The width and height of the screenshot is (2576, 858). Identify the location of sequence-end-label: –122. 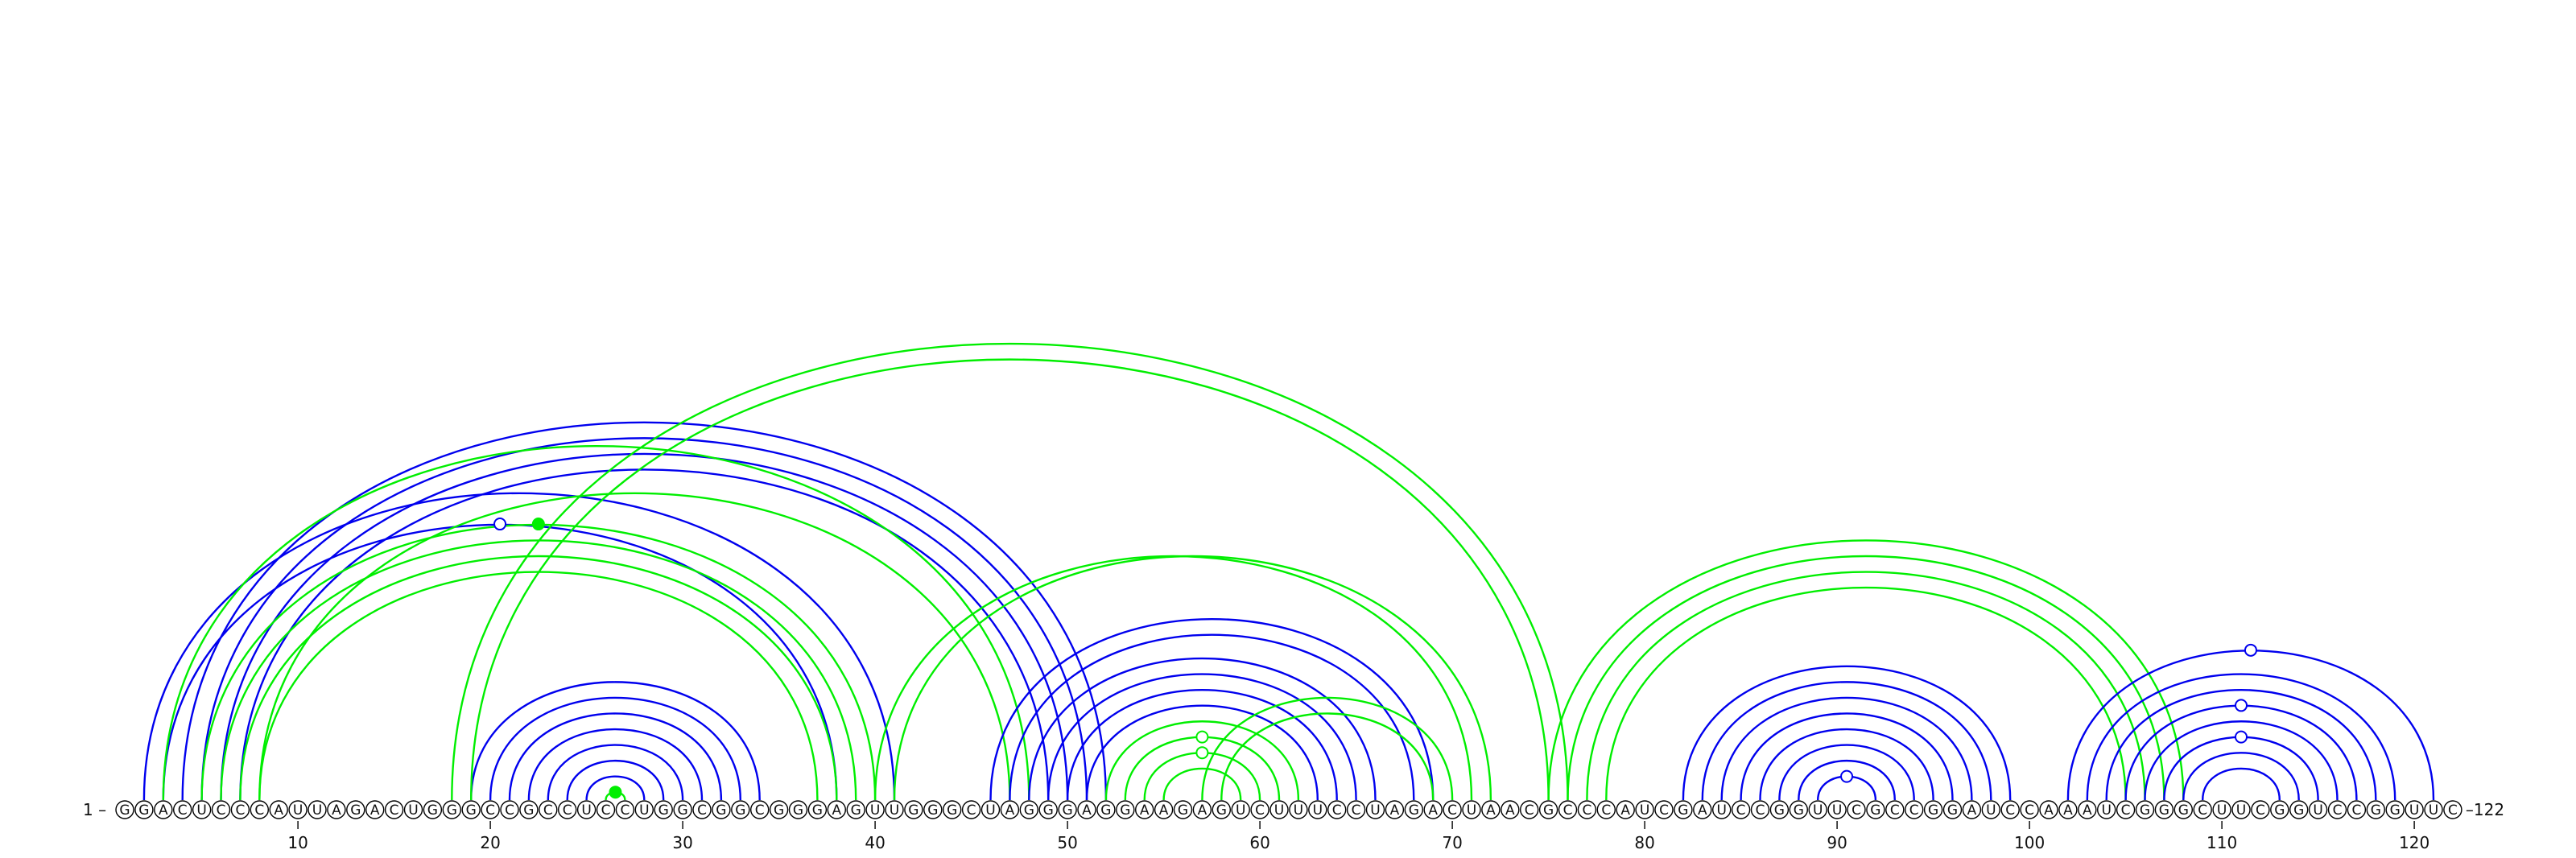
(2485, 809).